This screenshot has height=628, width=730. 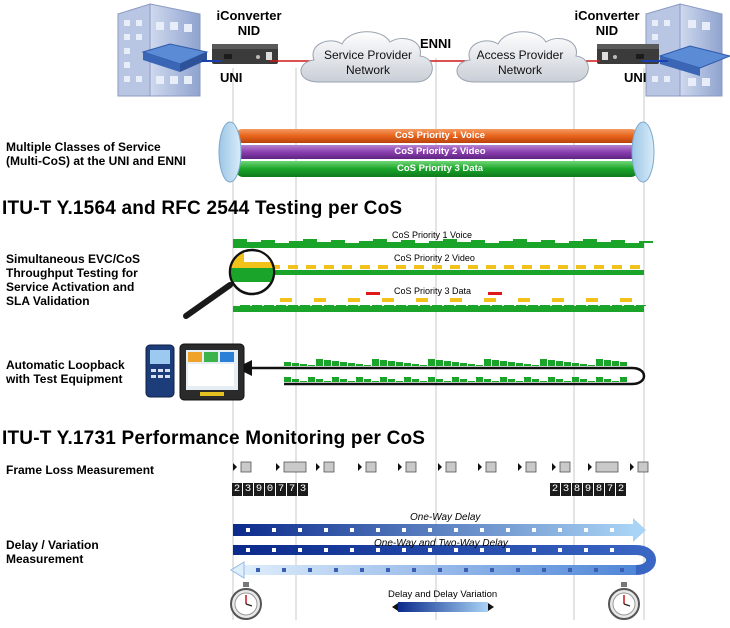 What do you see at coordinates (522, 57) in the screenshot?
I see `access-provider-cloud` at bounding box center [522, 57].